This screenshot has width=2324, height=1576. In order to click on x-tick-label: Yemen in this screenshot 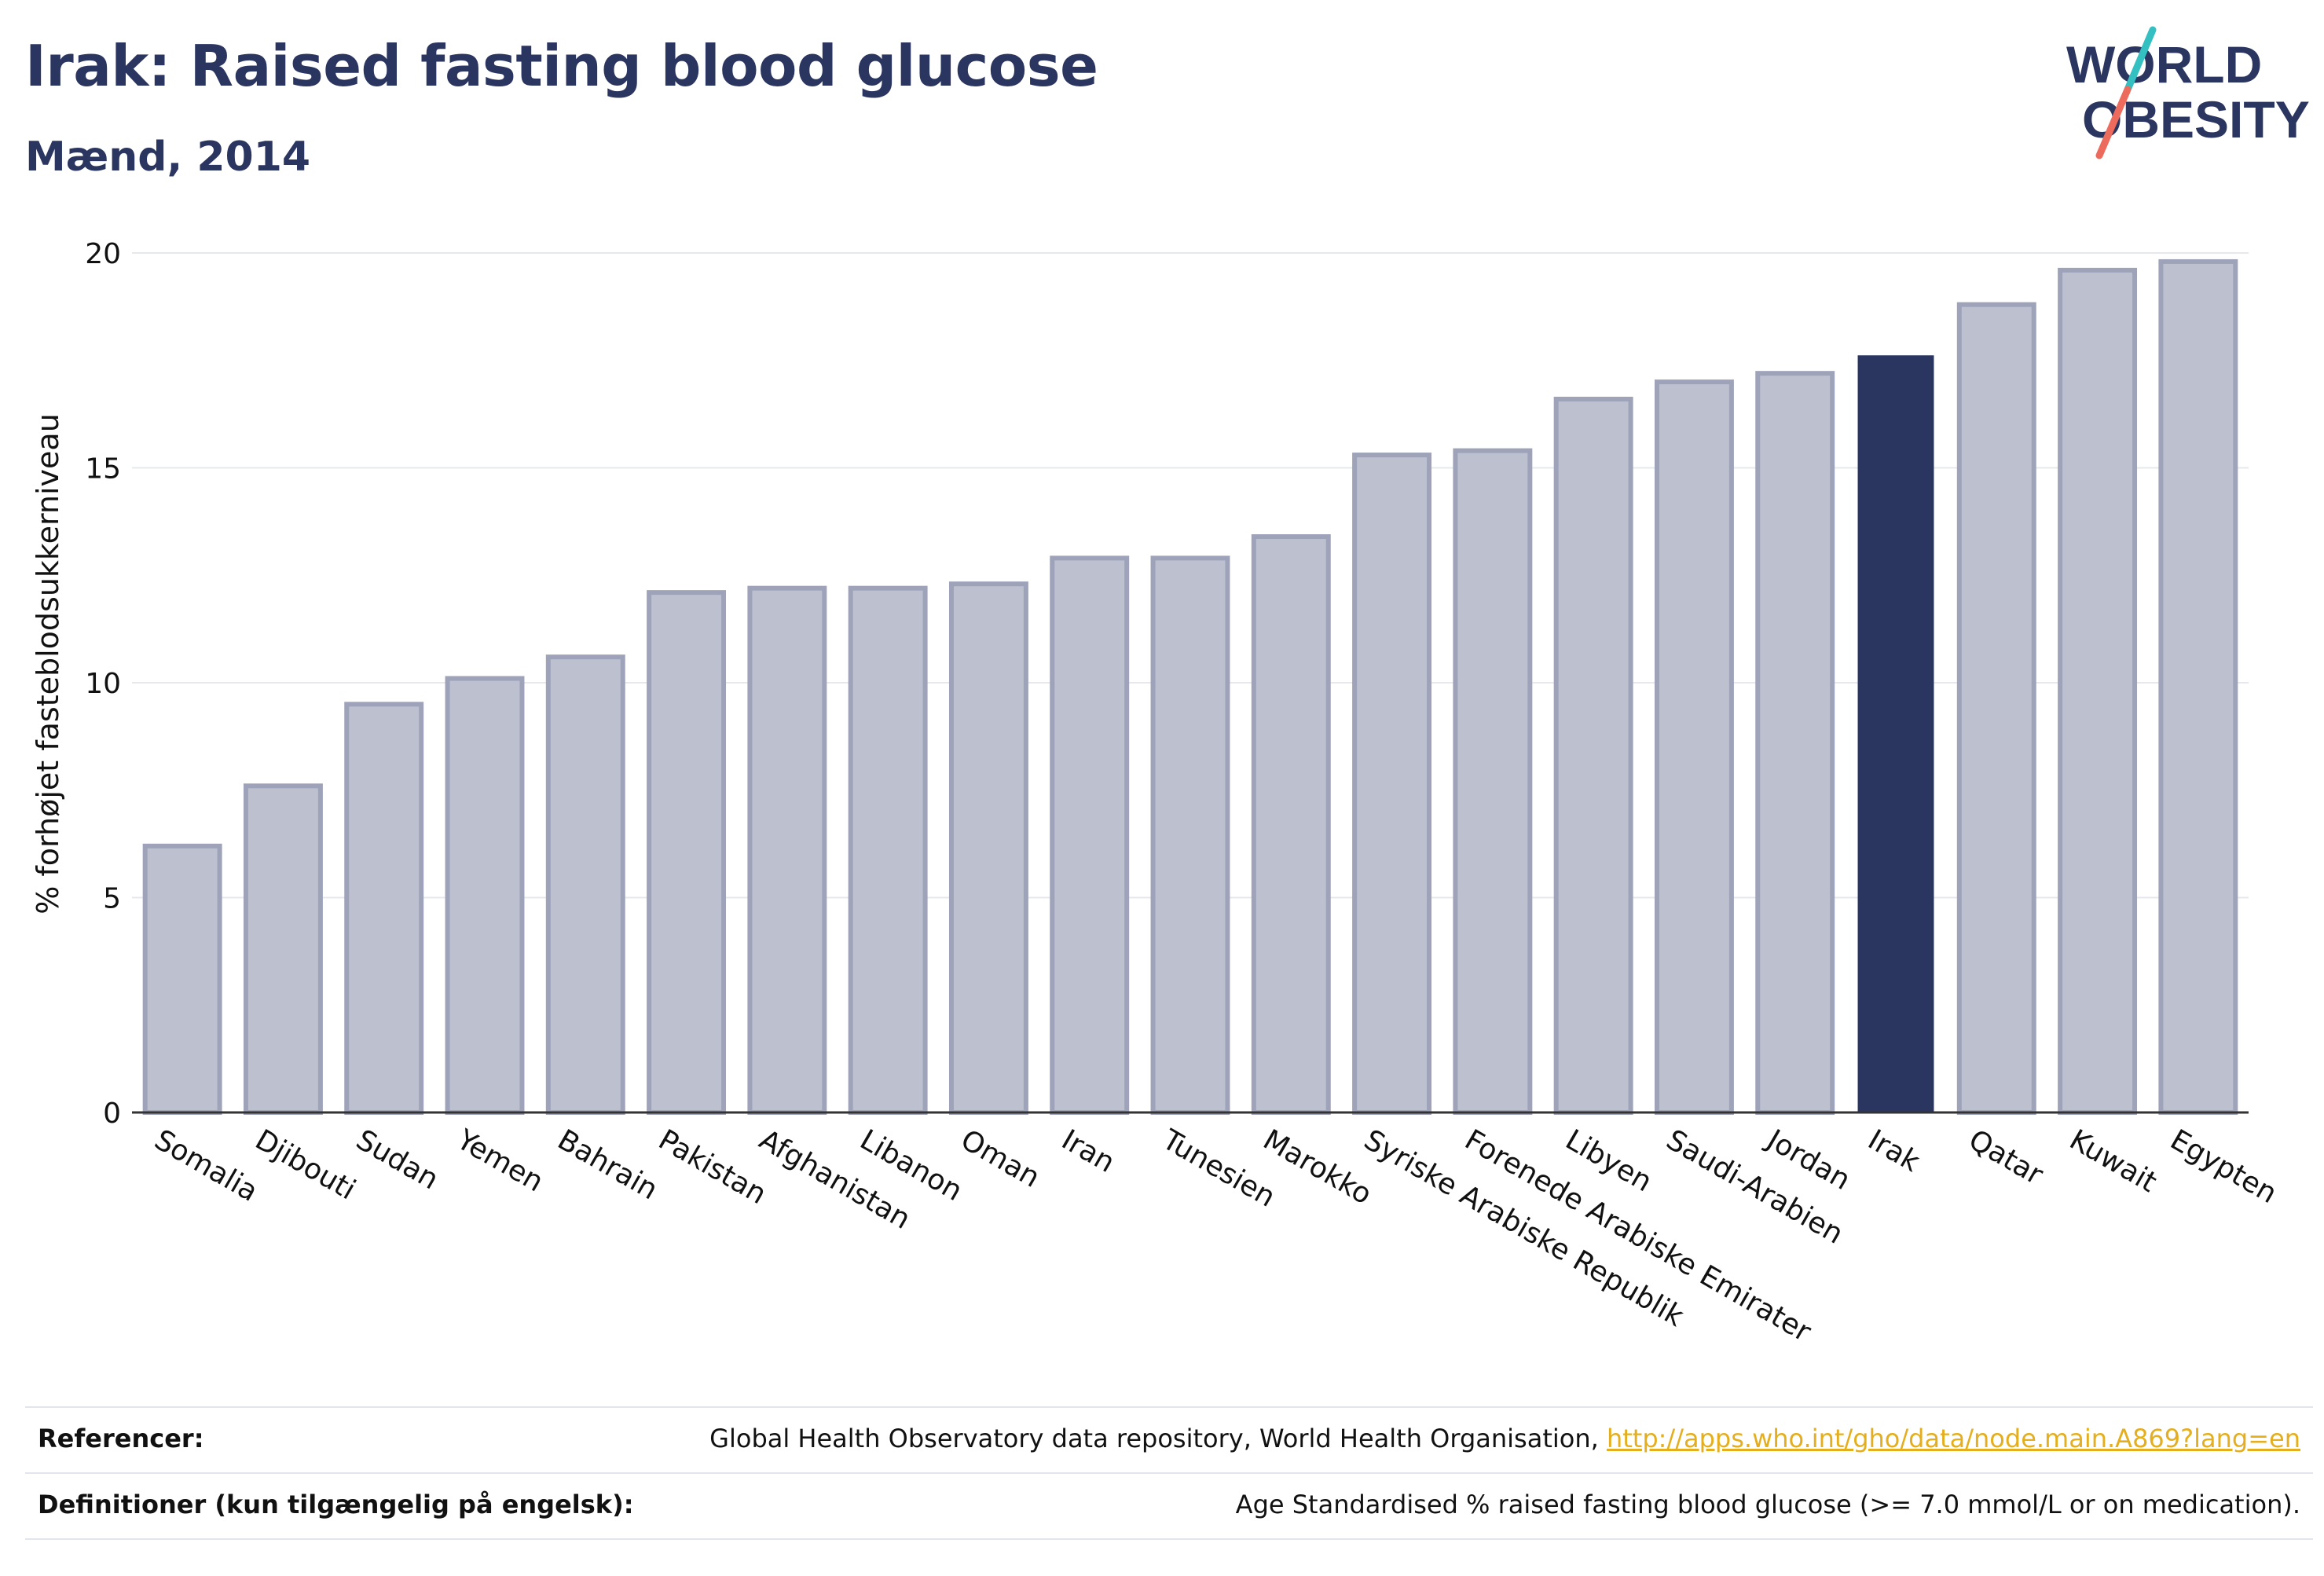, I will do `click(500, 1161)`.